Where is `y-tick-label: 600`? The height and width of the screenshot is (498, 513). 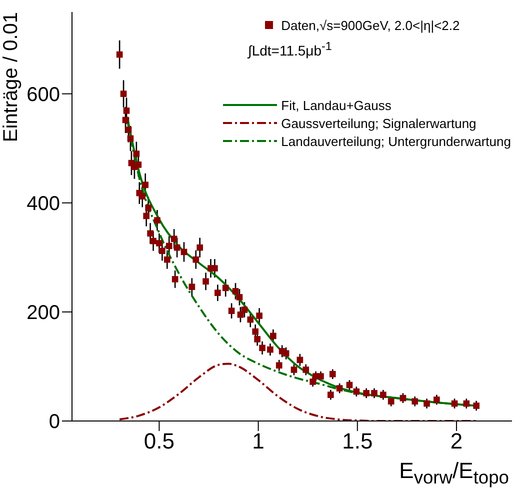
y-tick-label: 600 is located at coordinates (43, 95).